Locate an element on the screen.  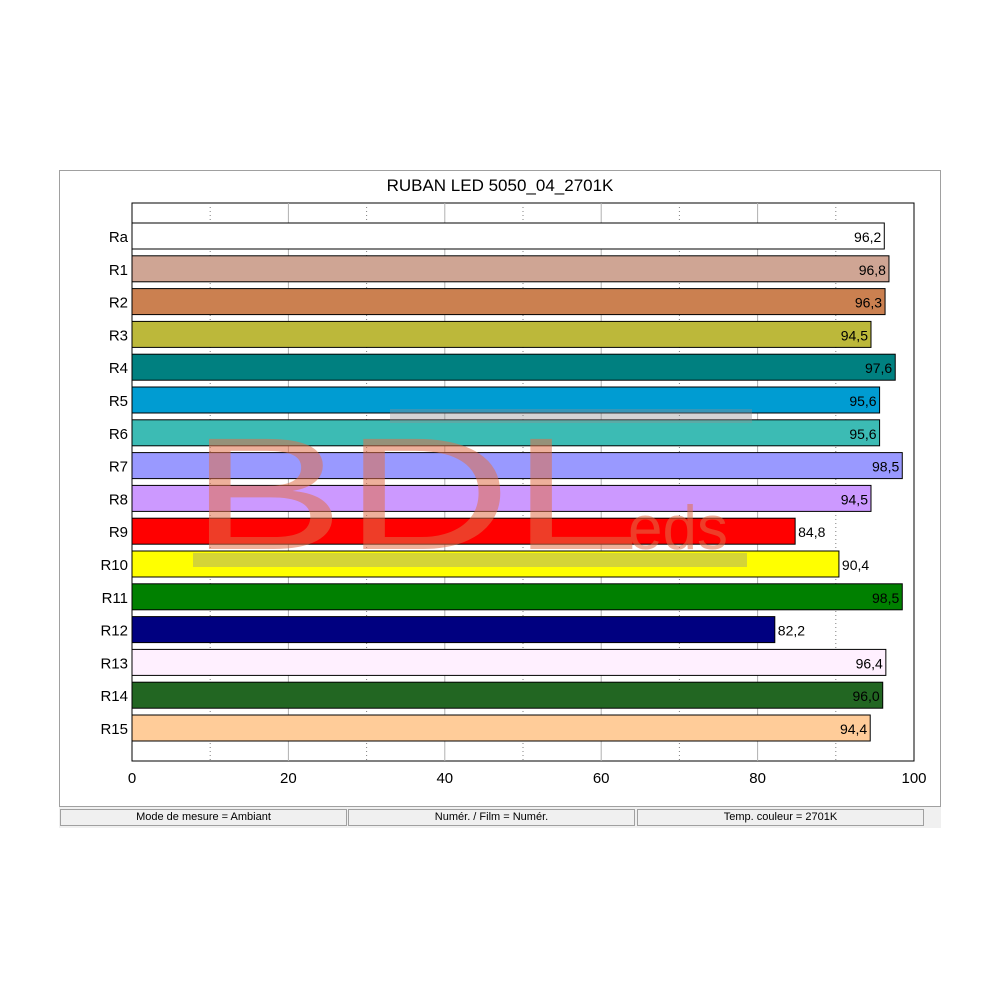
category-label: R15 is located at coordinates (114, 729).